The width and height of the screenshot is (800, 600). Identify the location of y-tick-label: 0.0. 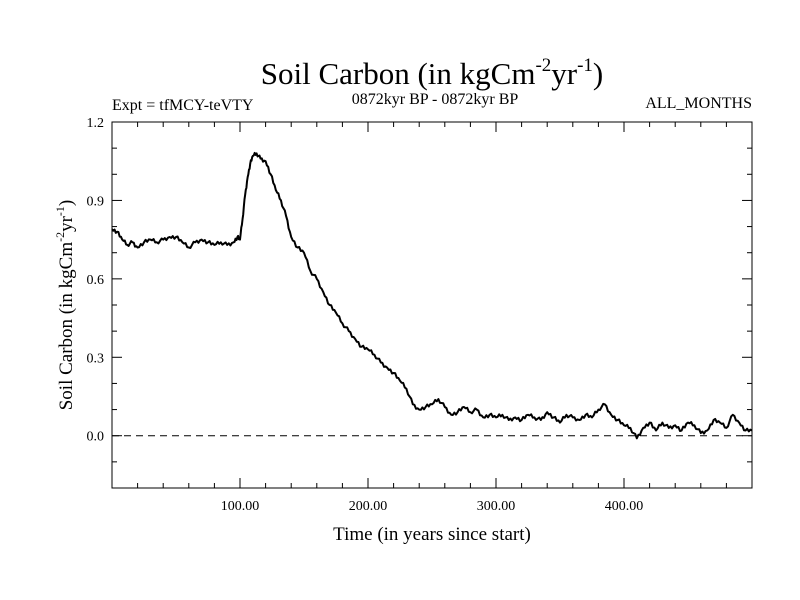
(96, 437).